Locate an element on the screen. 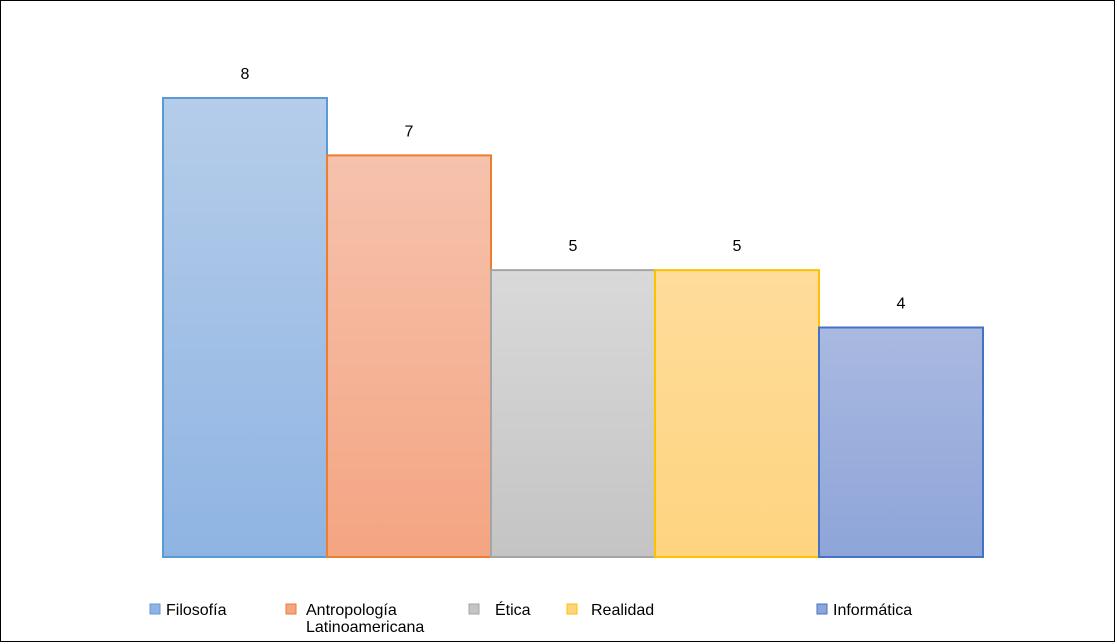 Image resolution: width=1117 pixels, height=644 pixels. legend-label-4: Realidad is located at coordinates (622, 610).